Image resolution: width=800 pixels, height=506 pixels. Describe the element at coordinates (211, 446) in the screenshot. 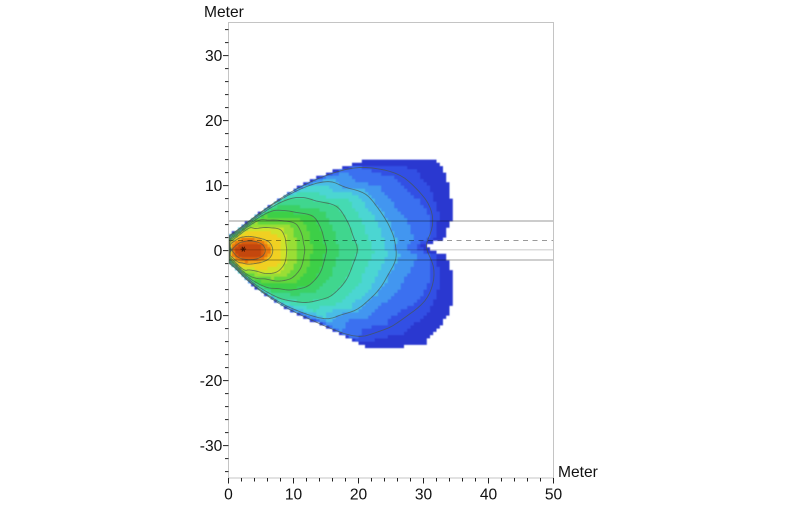

I see `svg-text: -30` at that location.